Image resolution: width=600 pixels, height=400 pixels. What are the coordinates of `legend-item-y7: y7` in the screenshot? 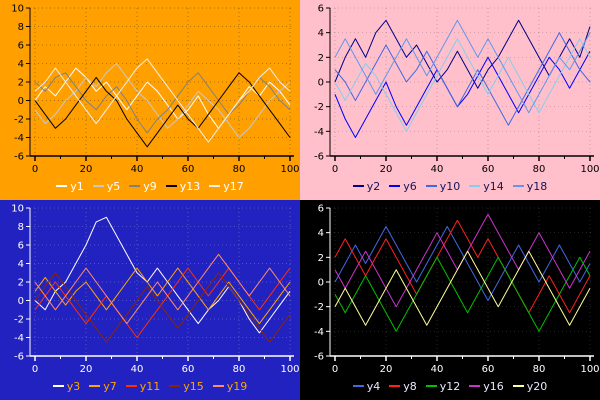 It's located at (103, 386).